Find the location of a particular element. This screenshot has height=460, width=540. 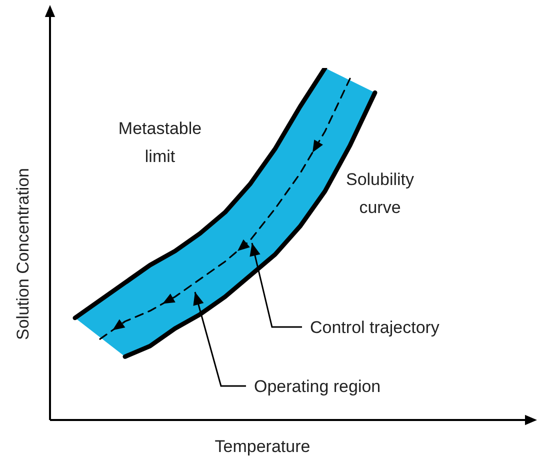

annotation: Control trajectory is located at coordinates (375, 327).